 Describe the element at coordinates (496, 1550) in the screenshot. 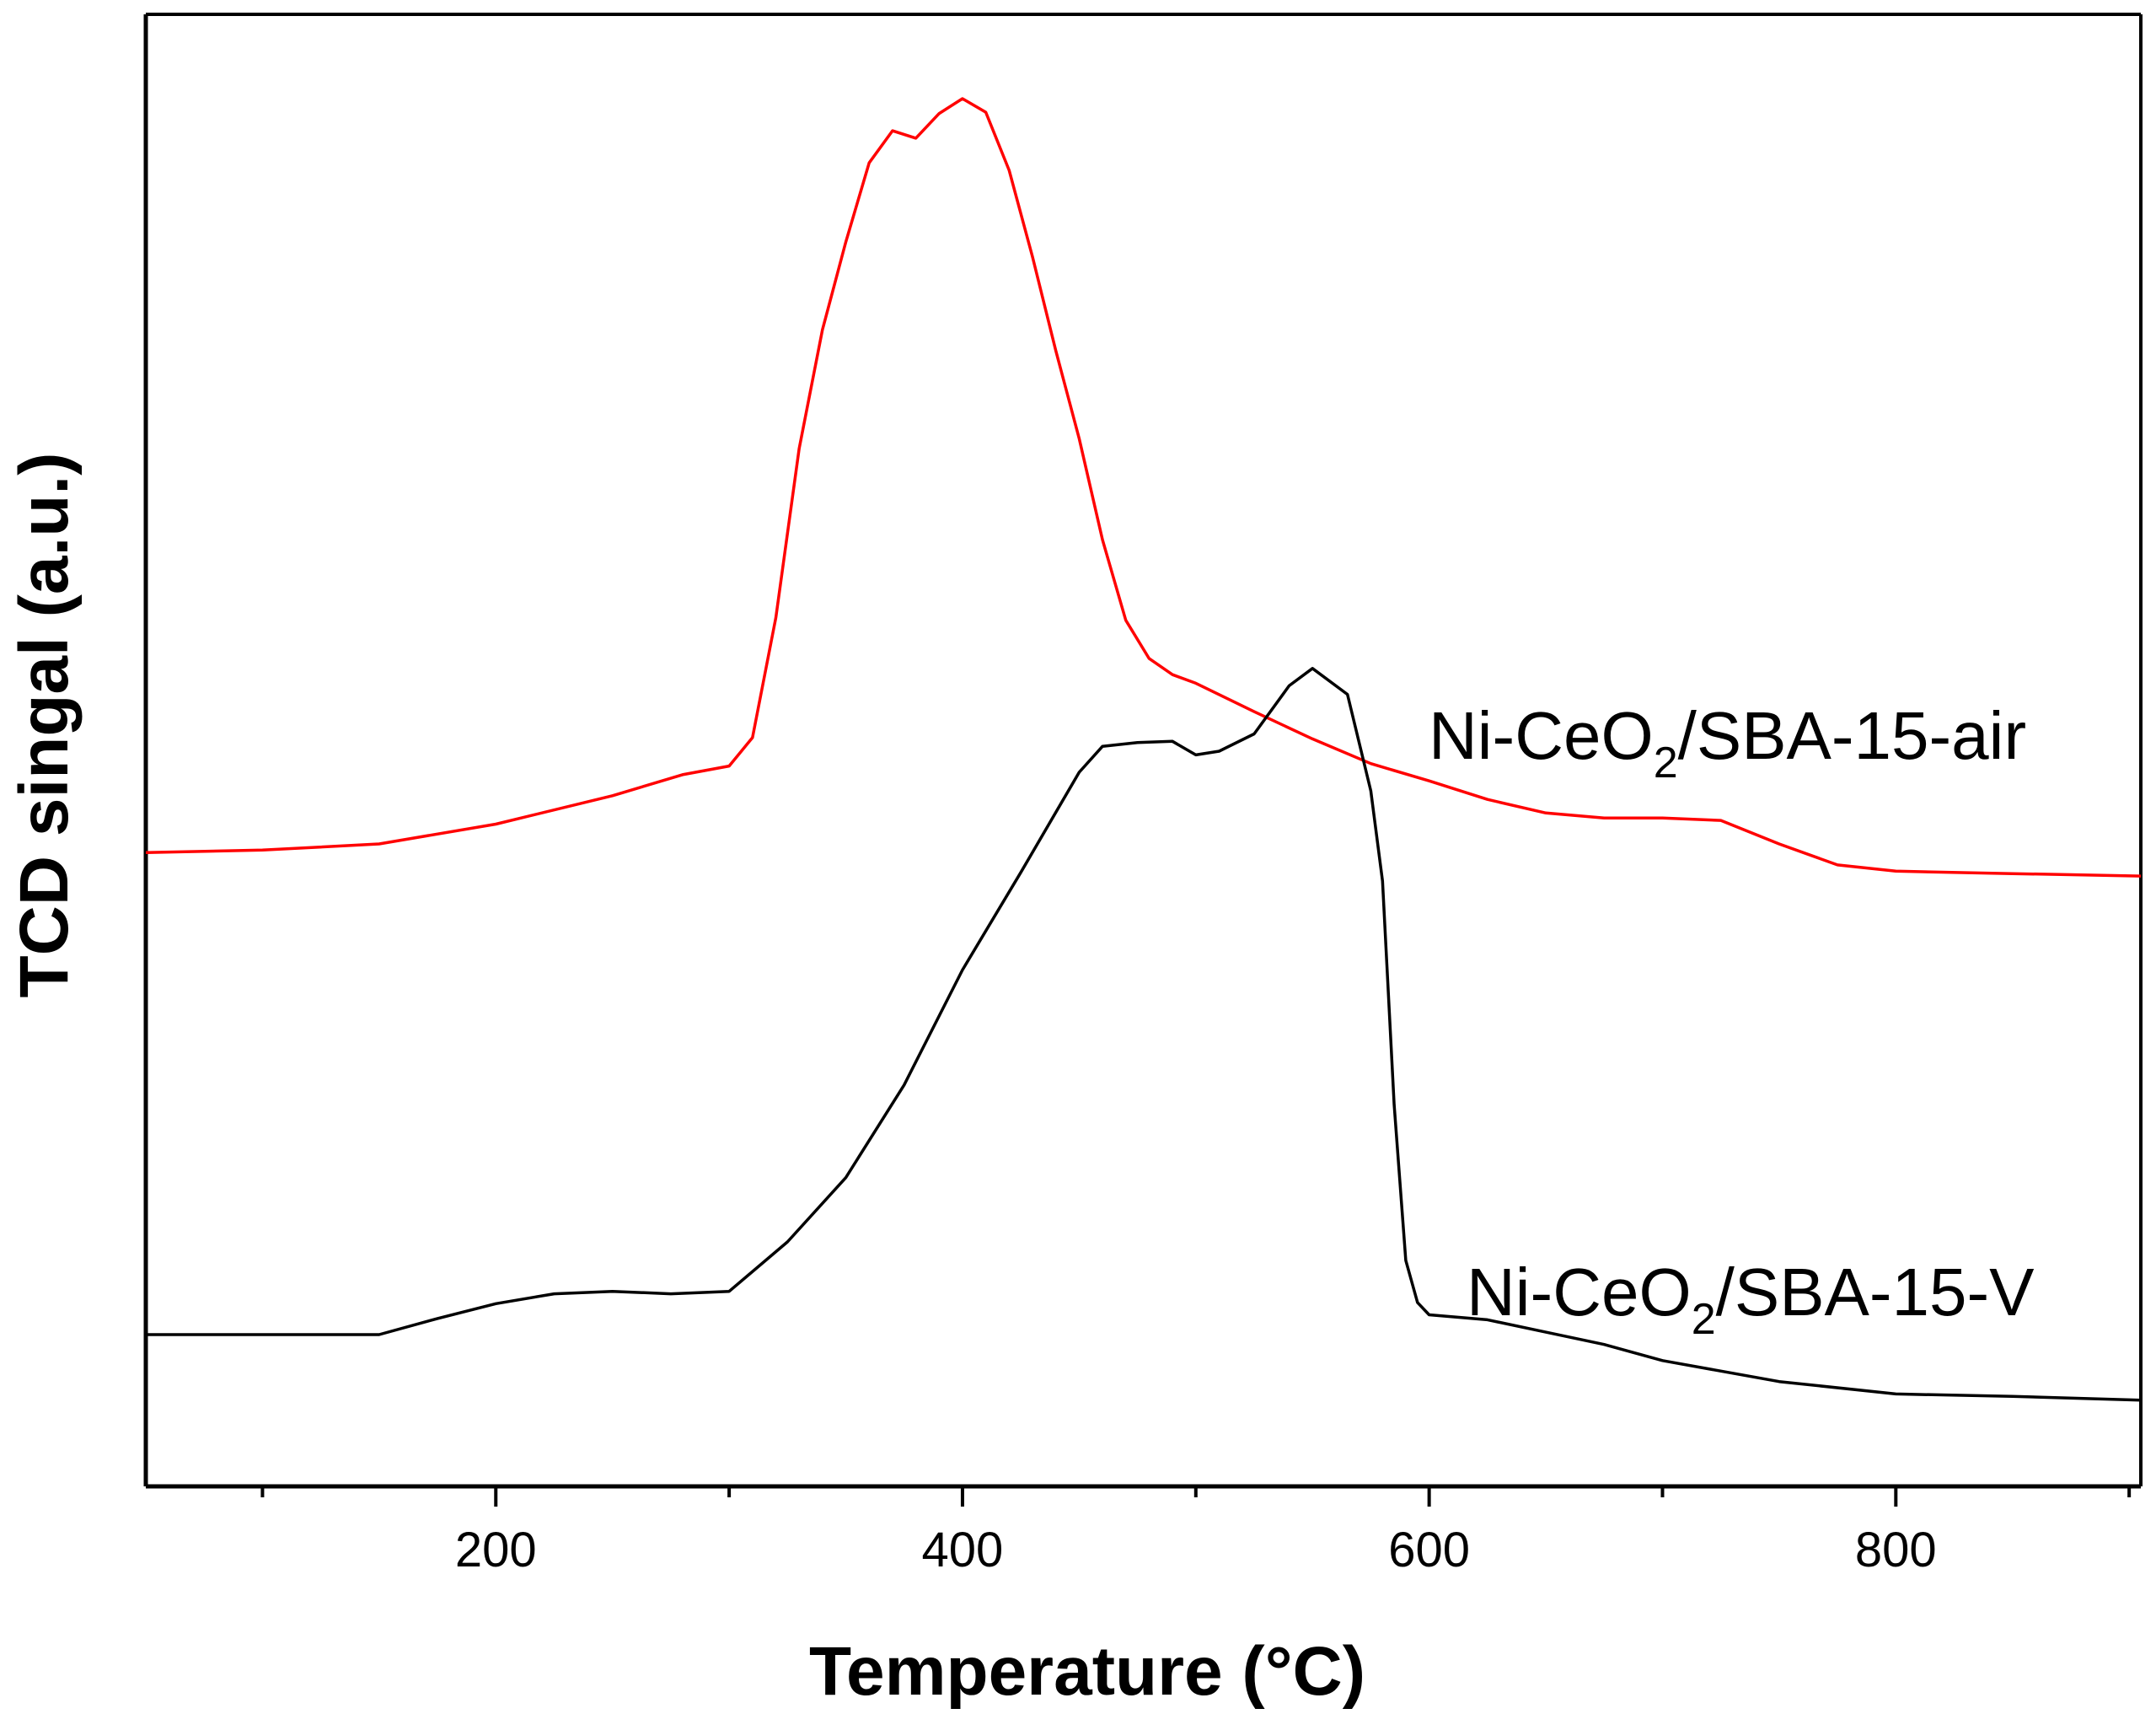

I see `x-tick-label-200: 200` at that location.